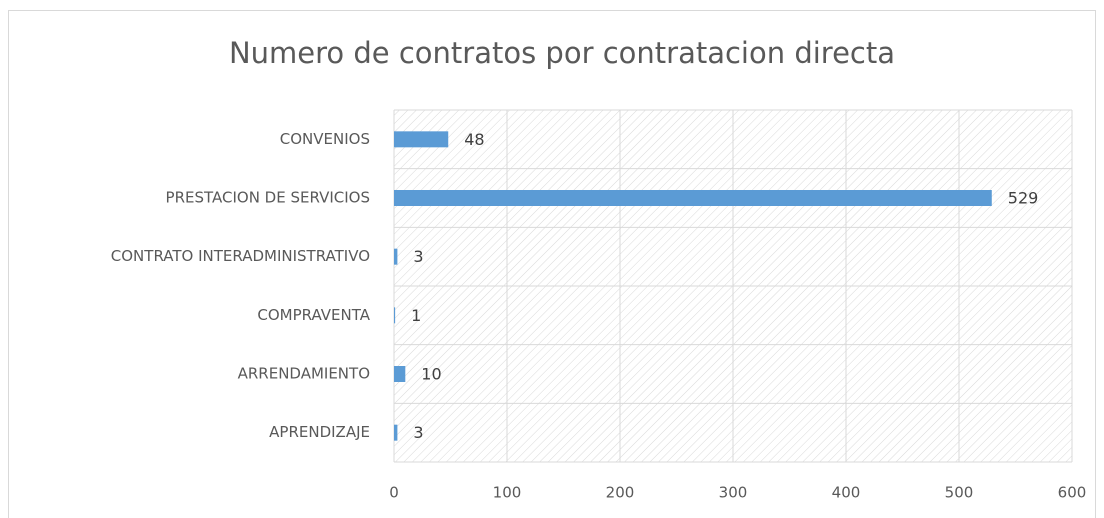 Image resolution: width=1104 pixels, height=518 pixels. I want to click on value-label: 10, so click(431, 374).